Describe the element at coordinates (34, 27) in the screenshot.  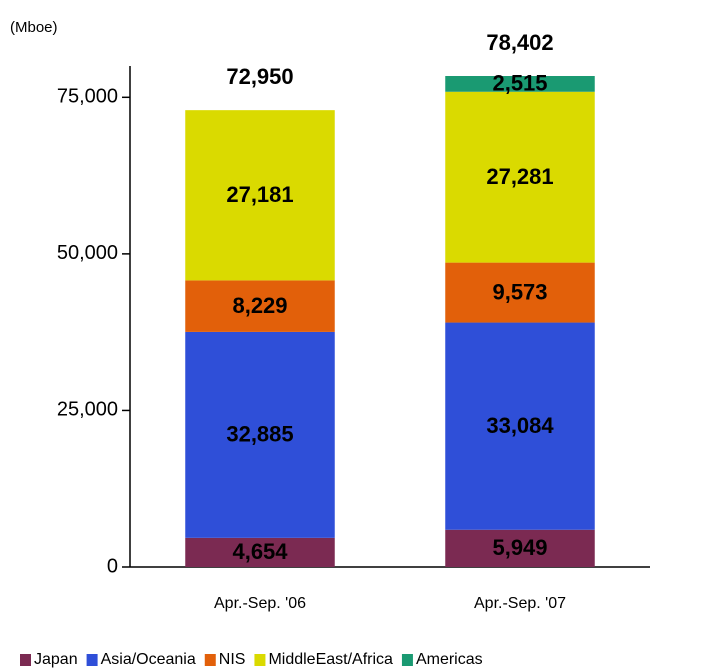
I see `unit-label: (Mboe)` at that location.